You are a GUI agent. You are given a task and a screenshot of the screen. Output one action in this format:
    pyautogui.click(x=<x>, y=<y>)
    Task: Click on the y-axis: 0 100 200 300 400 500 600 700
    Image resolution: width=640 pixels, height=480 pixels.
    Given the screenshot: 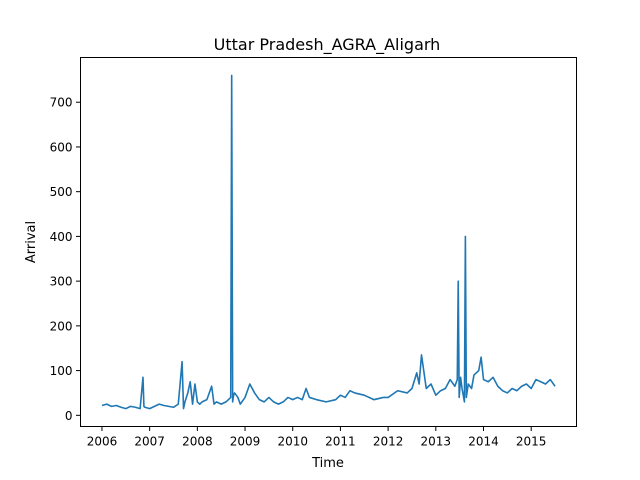 What is the action you would take?
    pyautogui.click(x=65, y=259)
    